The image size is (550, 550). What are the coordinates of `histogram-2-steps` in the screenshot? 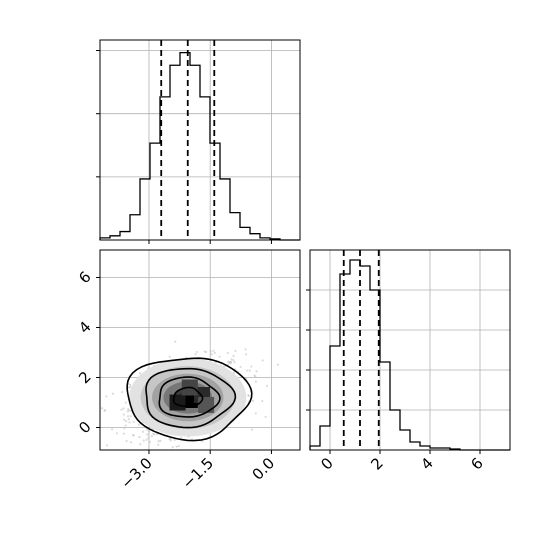 It's located at (409, 355).